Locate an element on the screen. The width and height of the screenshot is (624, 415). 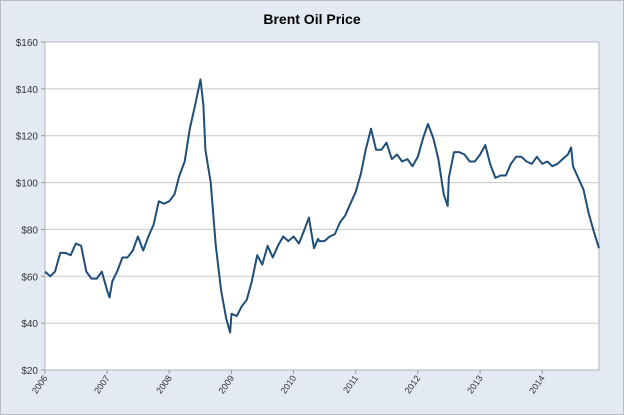
y-tick-label: $80 is located at coordinates (29, 230).